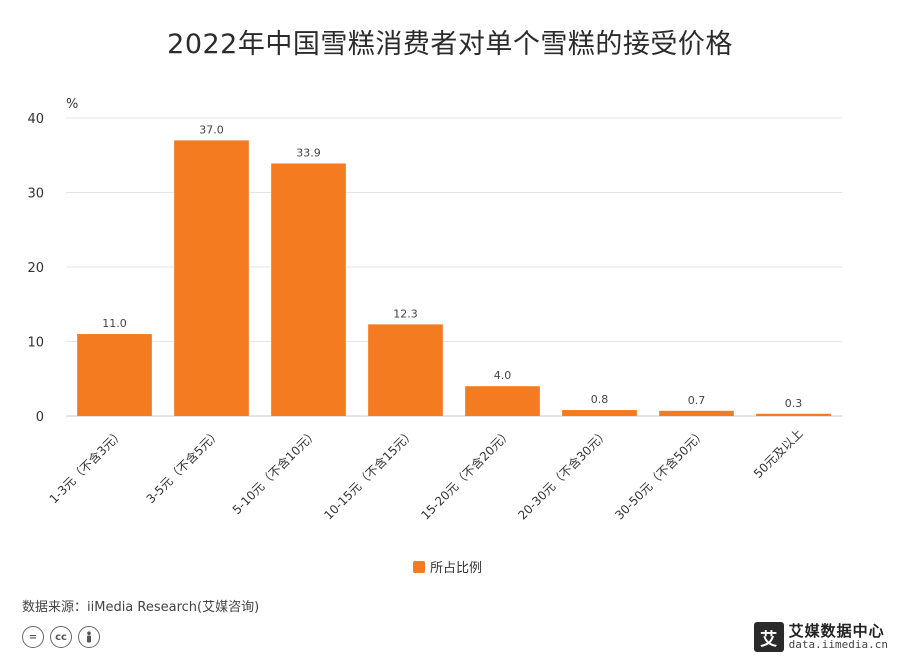  Describe the element at coordinates (369, 474) in the screenshot. I see `x-tick-label: 10-15元（不含15元）` at that location.